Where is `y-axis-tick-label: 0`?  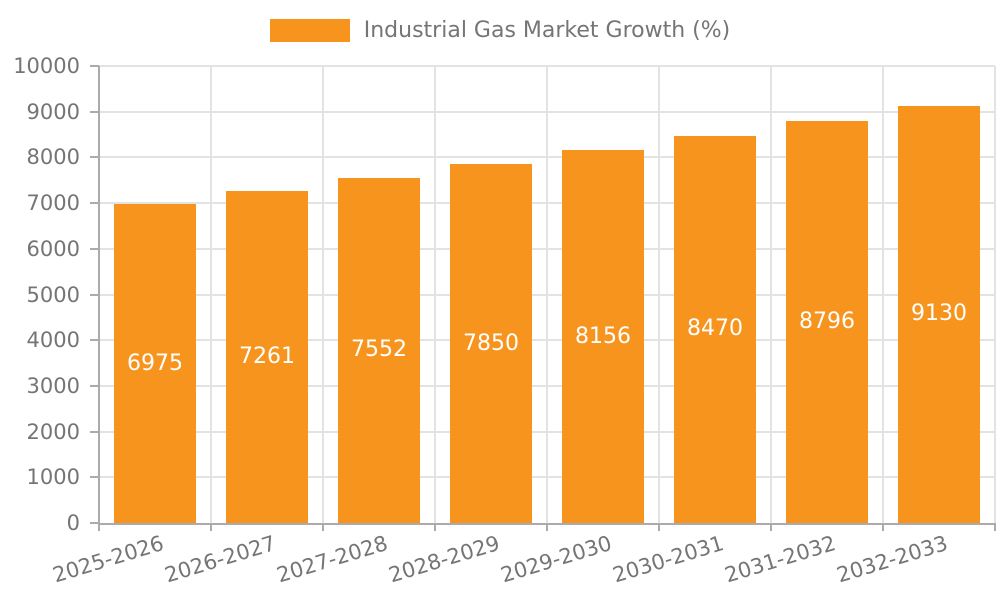 y-axis-tick-label: 0 is located at coordinates (73, 523).